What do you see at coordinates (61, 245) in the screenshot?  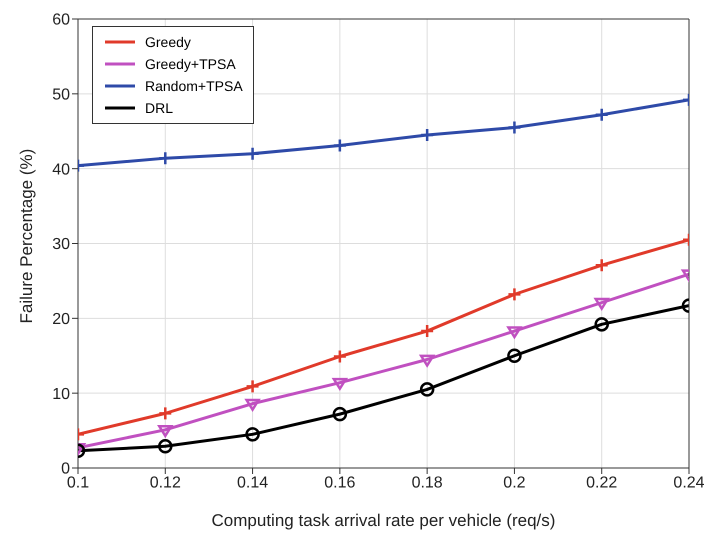 I see `y-tick-label: 30` at bounding box center [61, 245].